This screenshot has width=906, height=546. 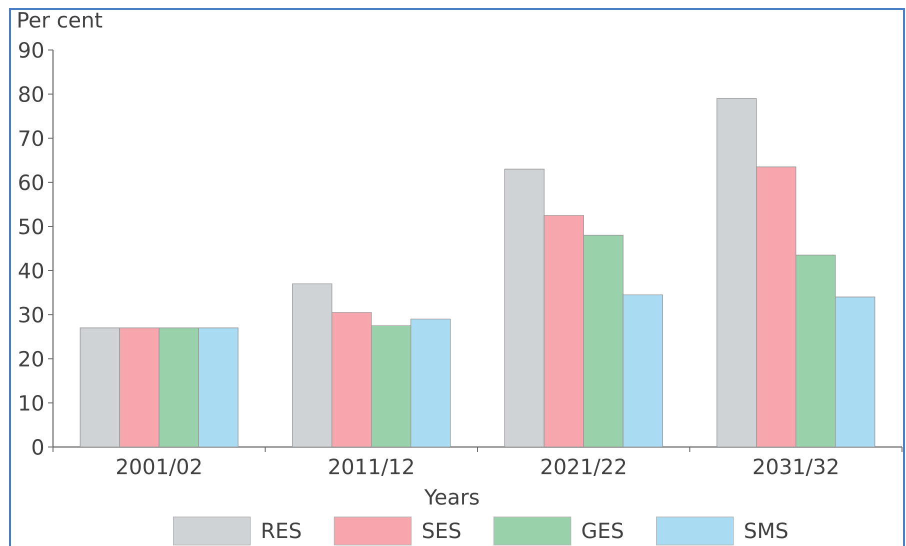 What do you see at coordinates (451, 497) in the screenshot?
I see `x-axis-title: Years` at bounding box center [451, 497].